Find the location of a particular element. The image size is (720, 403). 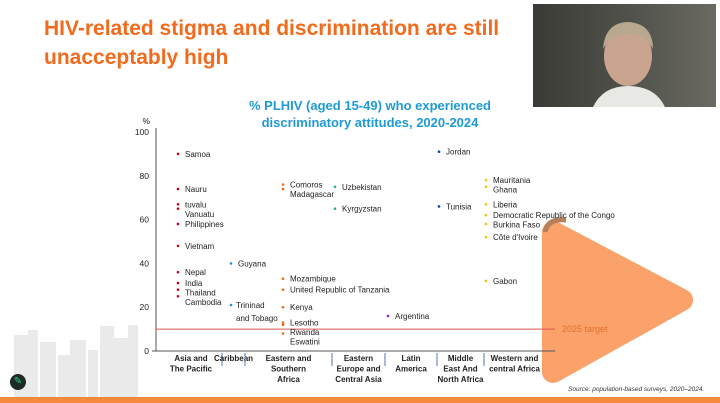

target-label: 2025 target is located at coordinates (585, 329).